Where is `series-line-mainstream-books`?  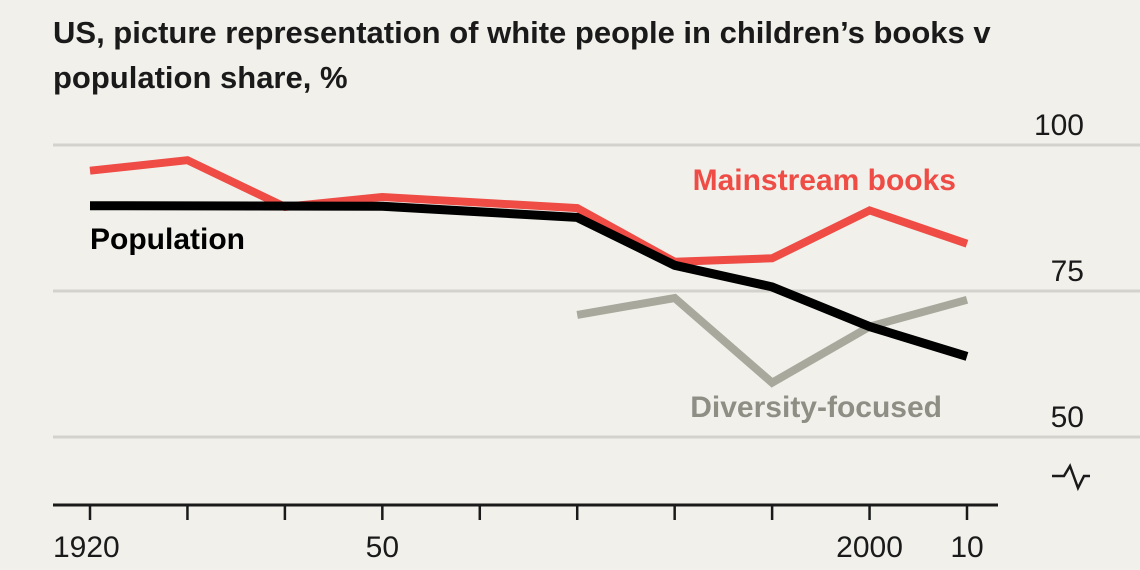
series-line-mainstream-books is located at coordinates (529, 211).